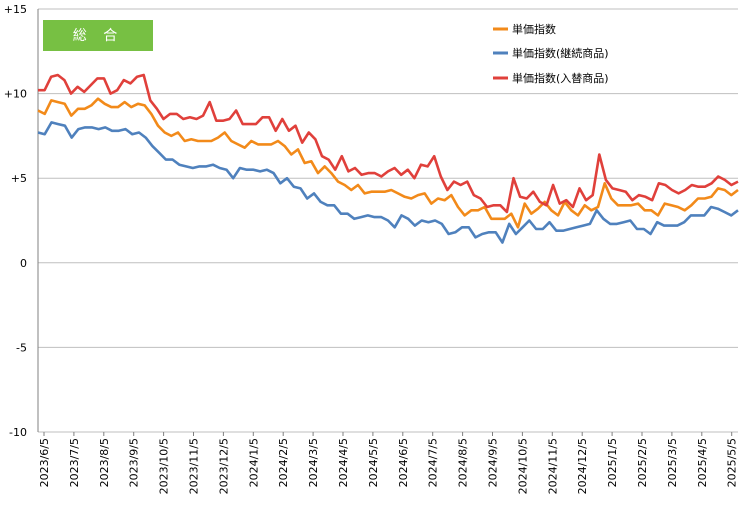  I want to click on y-tick-label: -5, so click(21, 347).